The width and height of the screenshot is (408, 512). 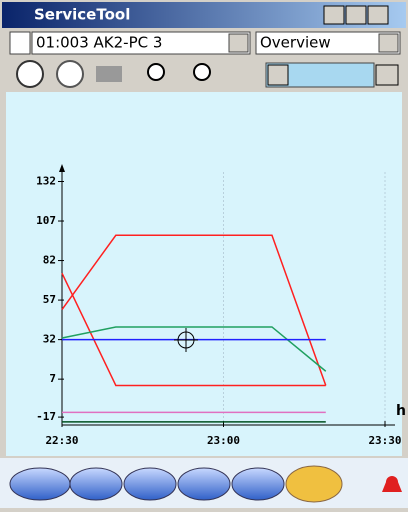 What do you see at coordinates (49, 299) in the screenshot?
I see `y-tick-label: 57` at bounding box center [49, 299].